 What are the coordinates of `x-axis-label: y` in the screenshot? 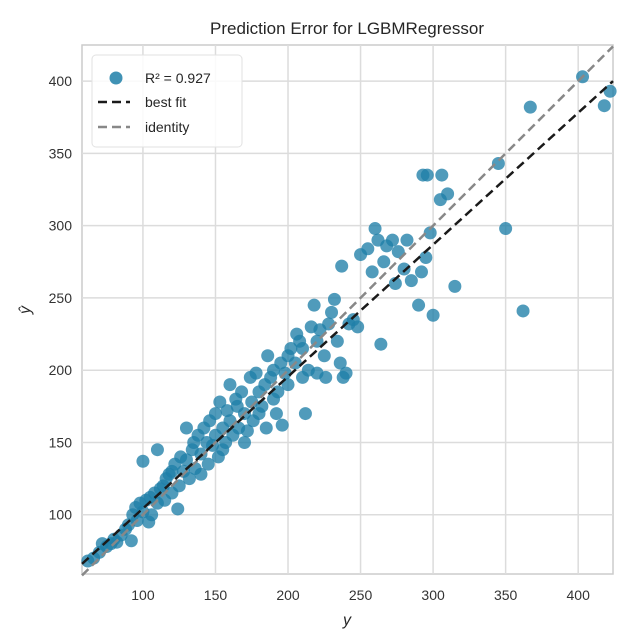 It's located at (347, 620).